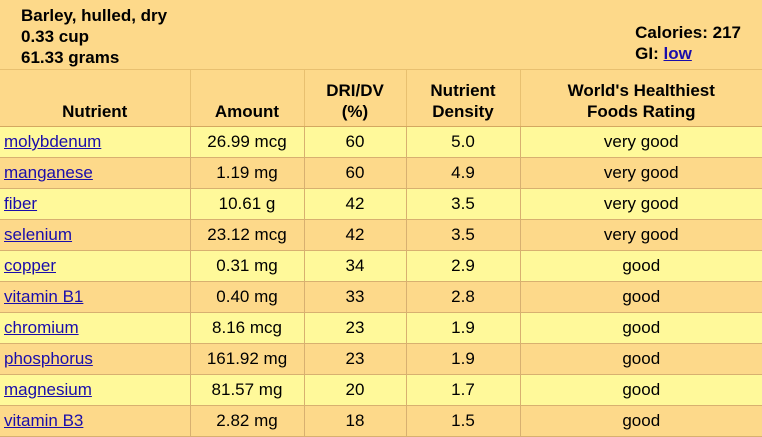  Describe the element at coordinates (48, 358) in the screenshot. I see `nutrient-link: phosphorus` at that location.